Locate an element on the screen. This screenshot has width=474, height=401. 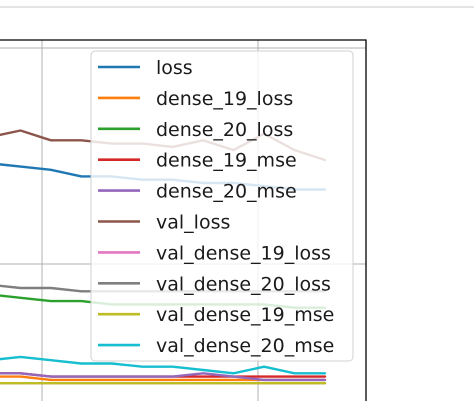
series-line-val-dense-20-mse is located at coordinates (163, 365).